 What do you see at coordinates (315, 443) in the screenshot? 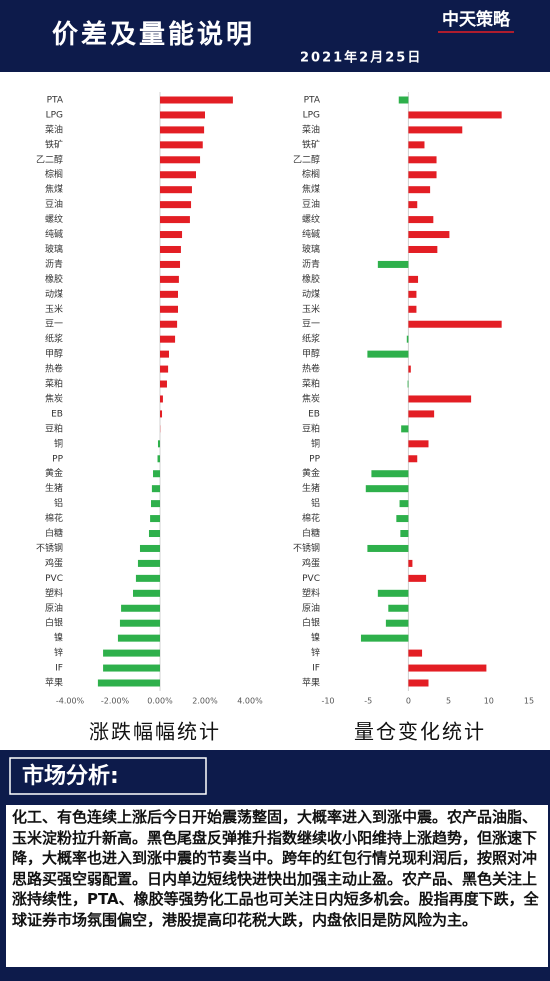
I see `category-label: 铜` at bounding box center [315, 443].